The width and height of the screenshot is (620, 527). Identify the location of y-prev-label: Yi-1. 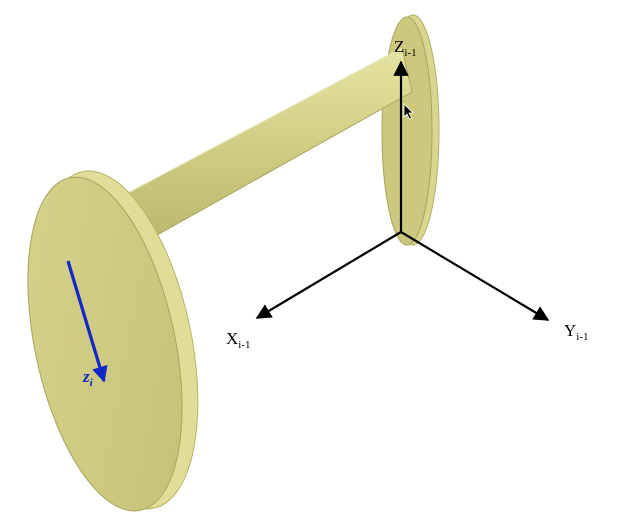
(576, 332).